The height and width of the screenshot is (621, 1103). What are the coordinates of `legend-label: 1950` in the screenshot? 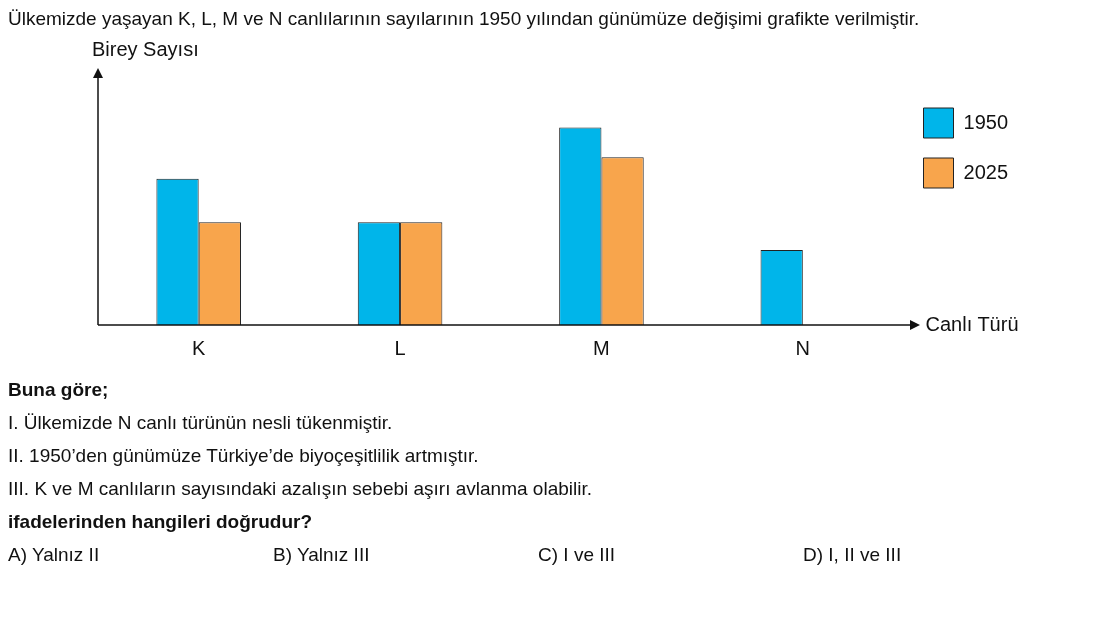 It's located at (986, 121).